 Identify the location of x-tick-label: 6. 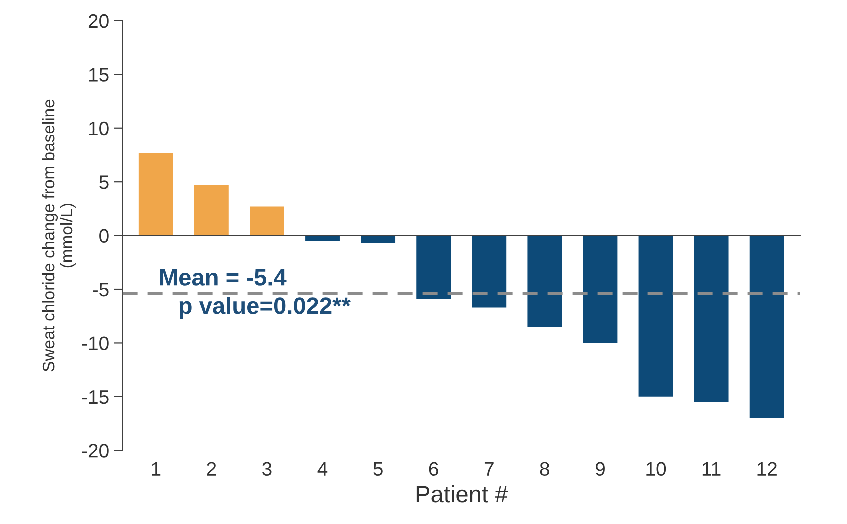
(433, 469).